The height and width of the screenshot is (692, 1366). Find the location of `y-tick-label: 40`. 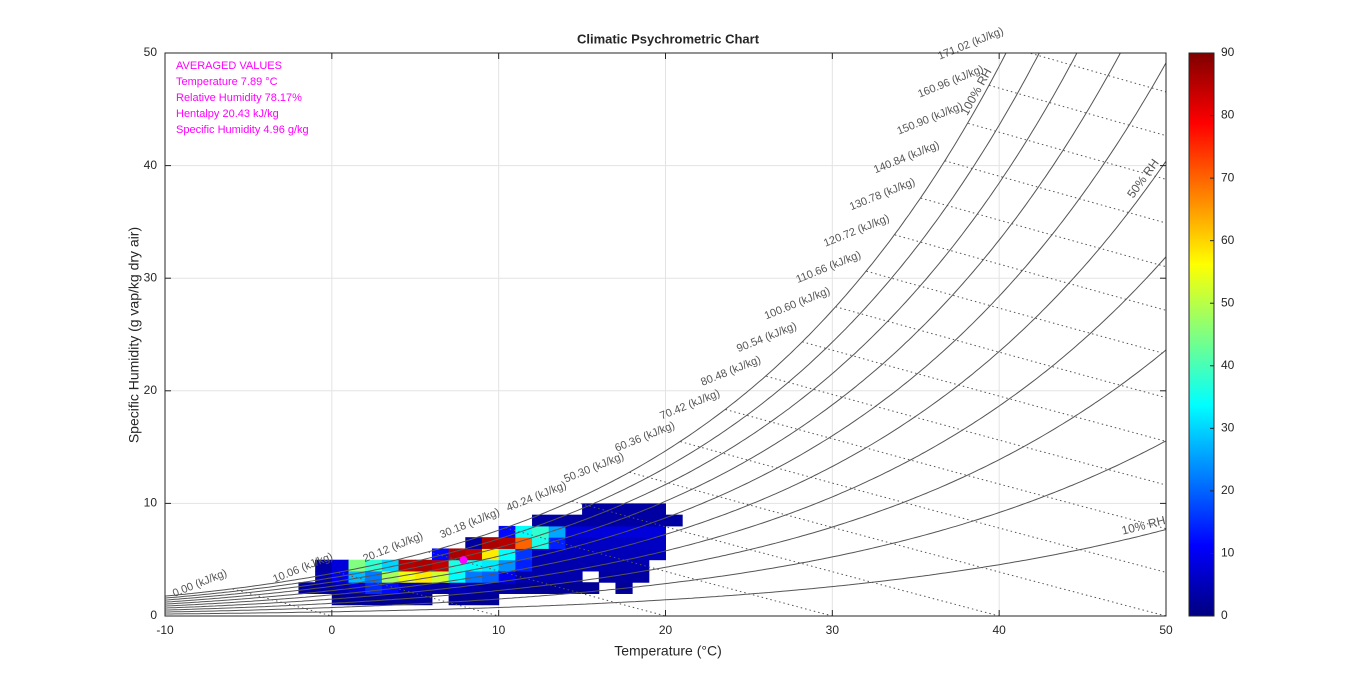

y-tick-label: 40 is located at coordinates (151, 165).